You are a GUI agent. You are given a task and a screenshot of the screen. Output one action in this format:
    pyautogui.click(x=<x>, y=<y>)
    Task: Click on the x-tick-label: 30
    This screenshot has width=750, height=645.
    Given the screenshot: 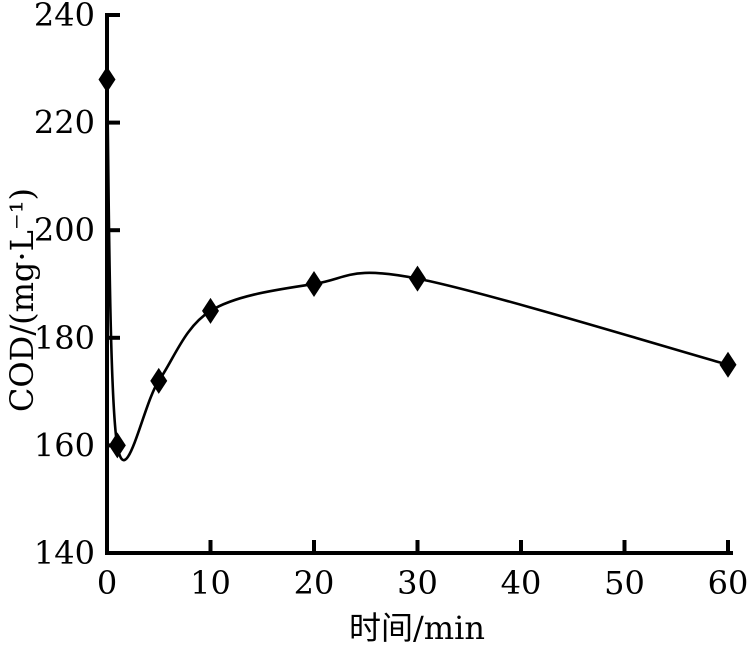 What is the action you would take?
    pyautogui.click(x=417, y=583)
    